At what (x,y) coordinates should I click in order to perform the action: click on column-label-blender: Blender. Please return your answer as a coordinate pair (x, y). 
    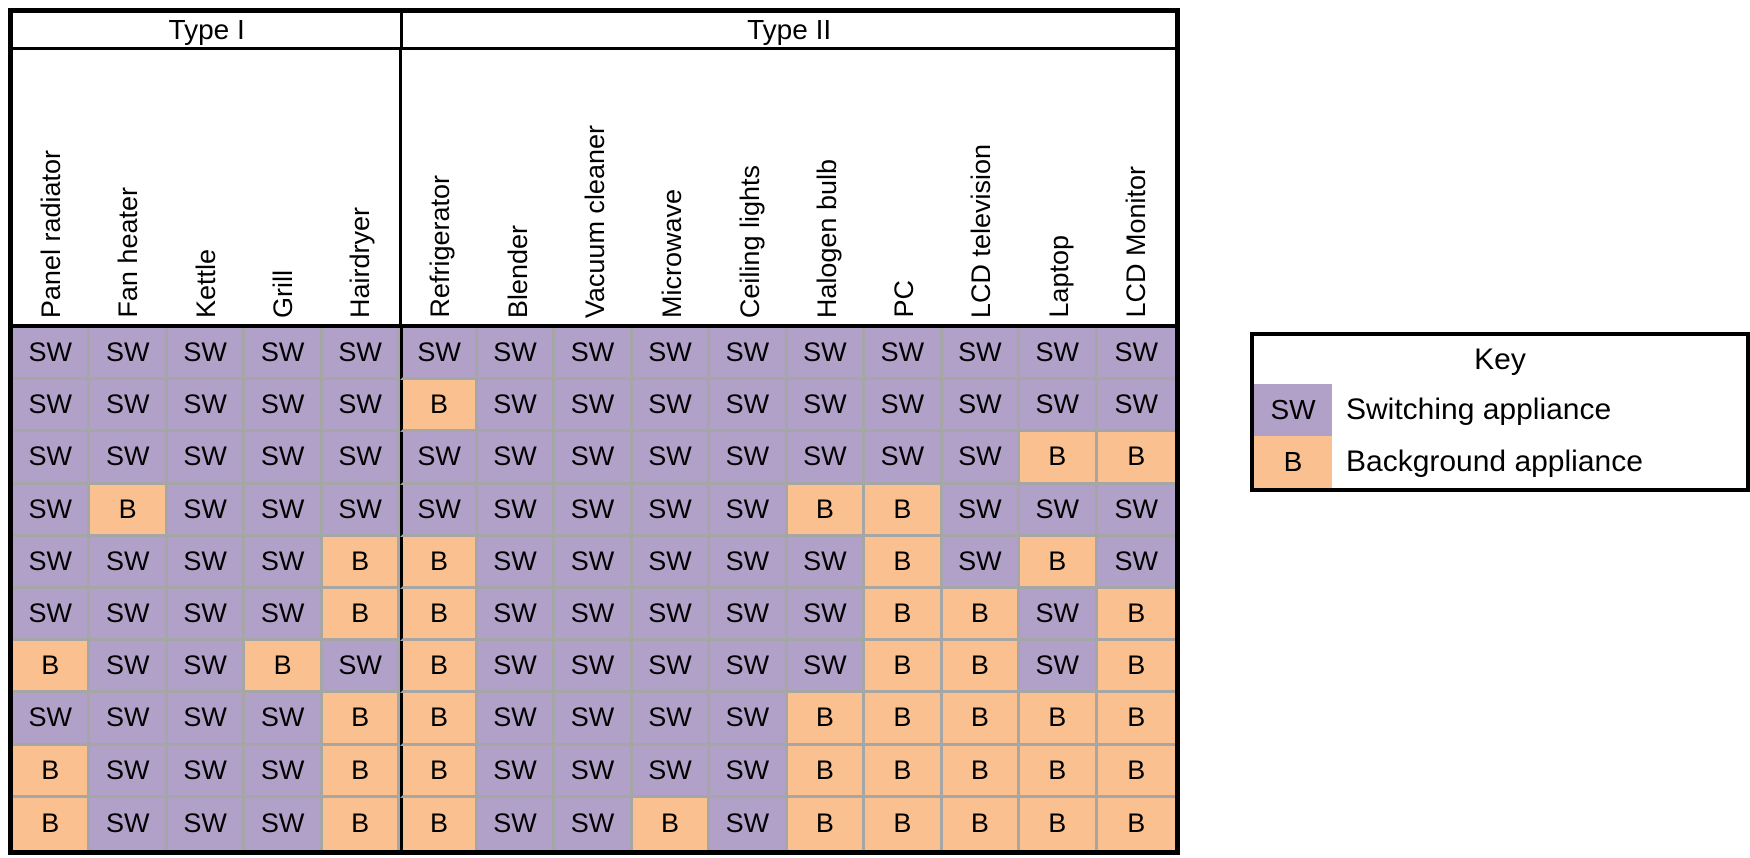
    Looking at the image, I should click on (517, 271).